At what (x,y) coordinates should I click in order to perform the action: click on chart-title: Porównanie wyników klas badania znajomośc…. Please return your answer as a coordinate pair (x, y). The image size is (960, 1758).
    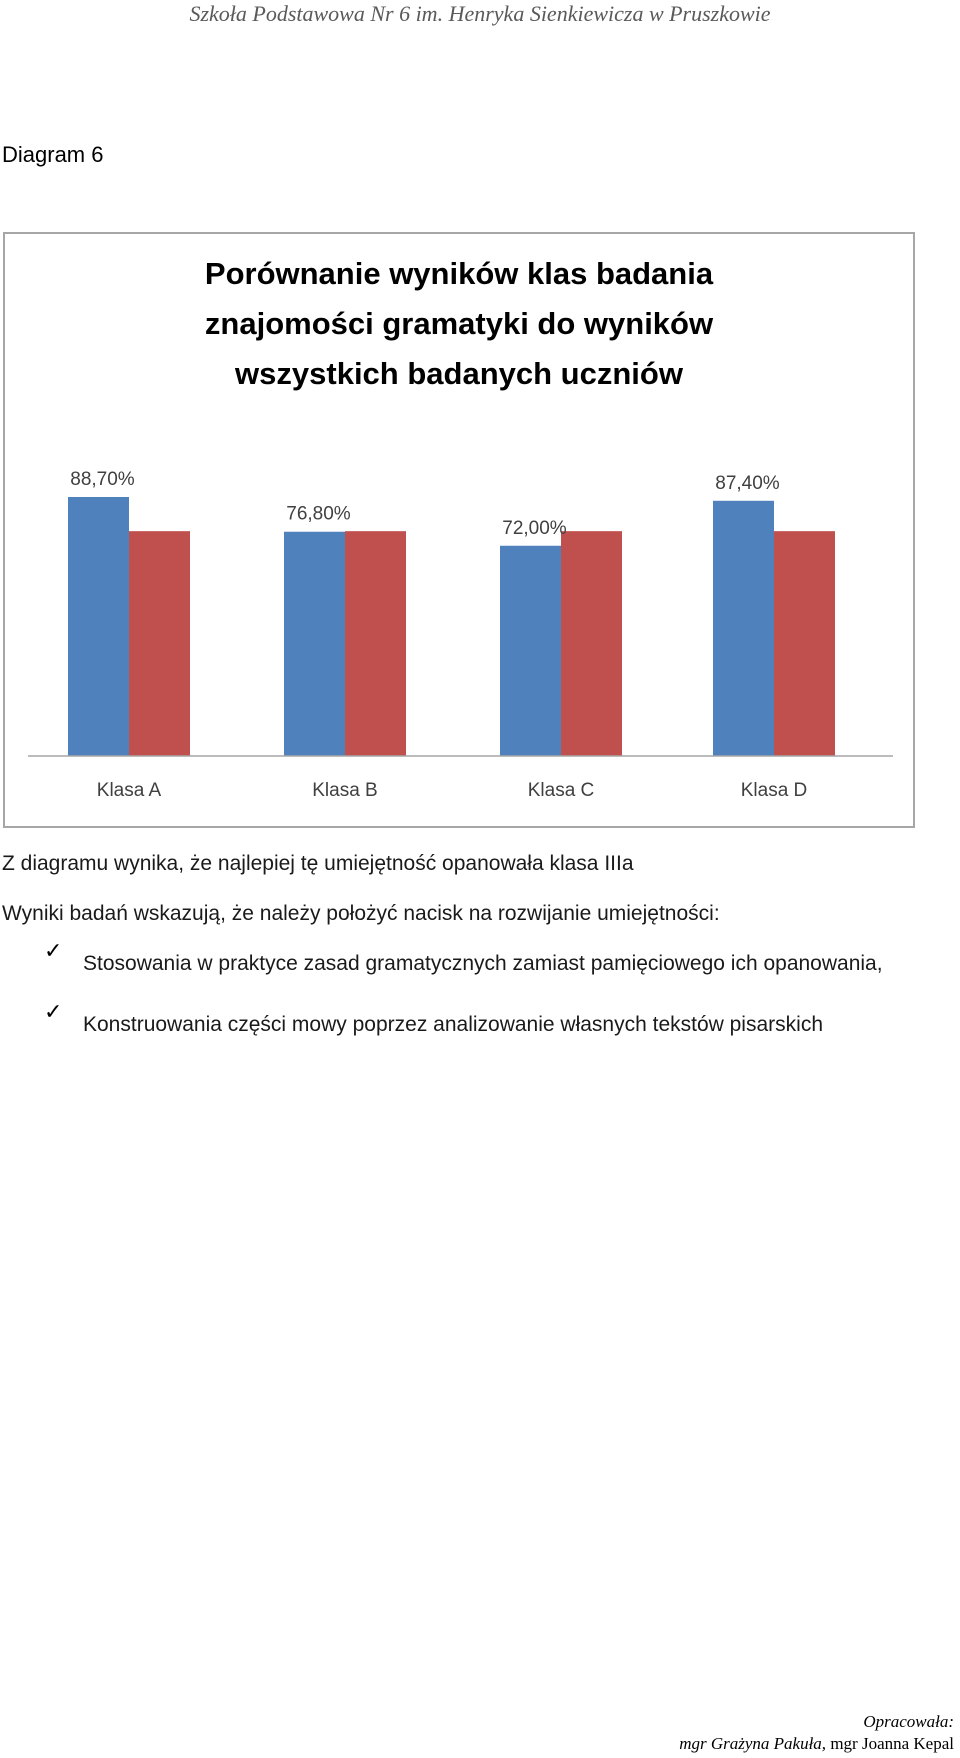
    Looking at the image, I should click on (459, 323).